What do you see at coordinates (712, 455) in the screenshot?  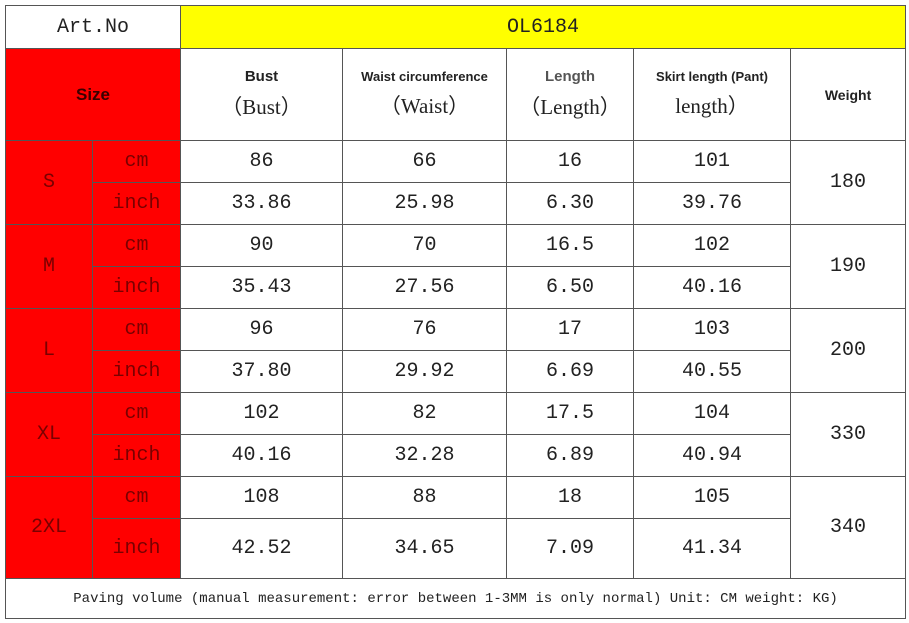 I see `inch-value: 40.94` at bounding box center [712, 455].